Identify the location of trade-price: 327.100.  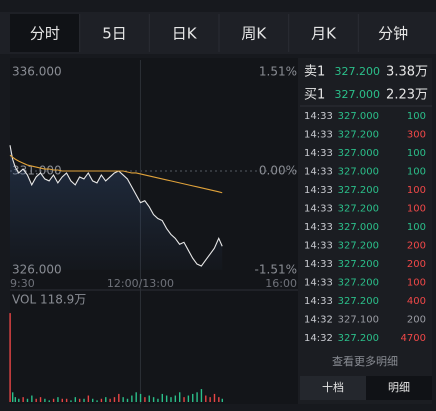
(358, 320).